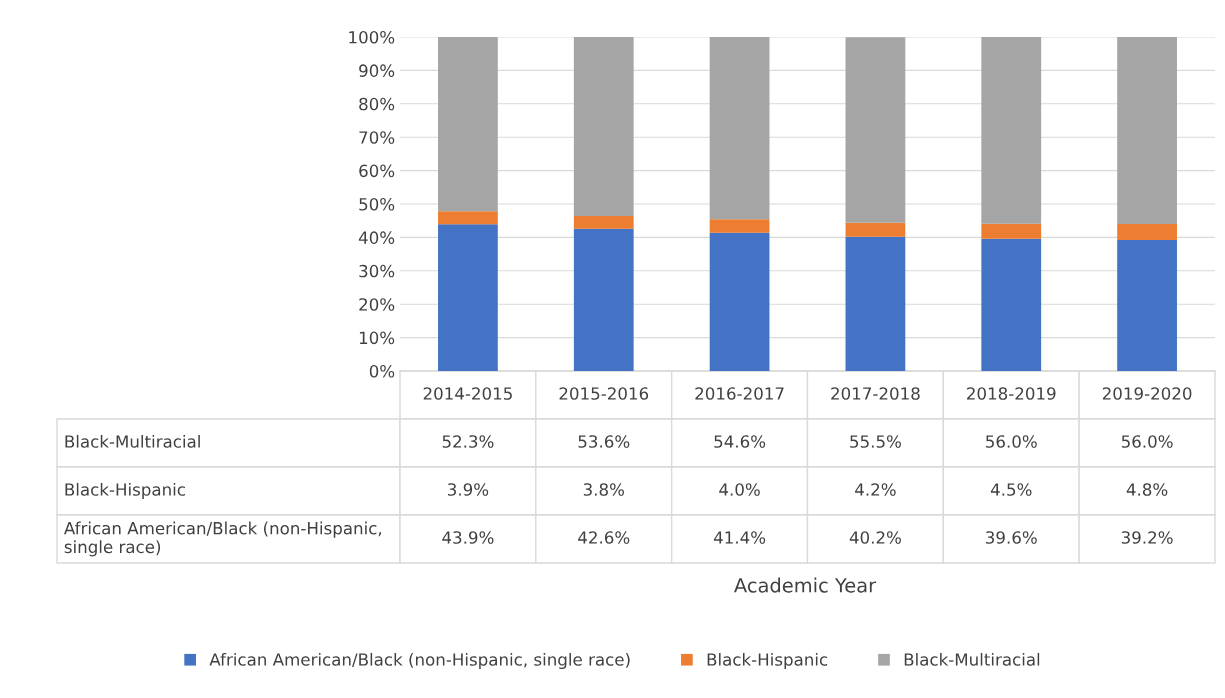  What do you see at coordinates (125, 491) in the screenshot?
I see `text: Black-Hispanic` at bounding box center [125, 491].